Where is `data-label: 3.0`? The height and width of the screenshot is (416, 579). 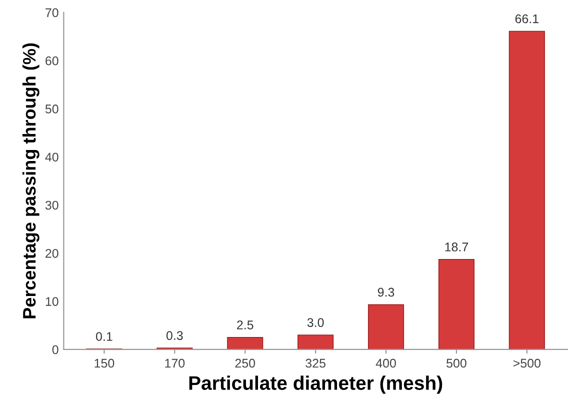
data-label: 3.0 is located at coordinates (315, 322).